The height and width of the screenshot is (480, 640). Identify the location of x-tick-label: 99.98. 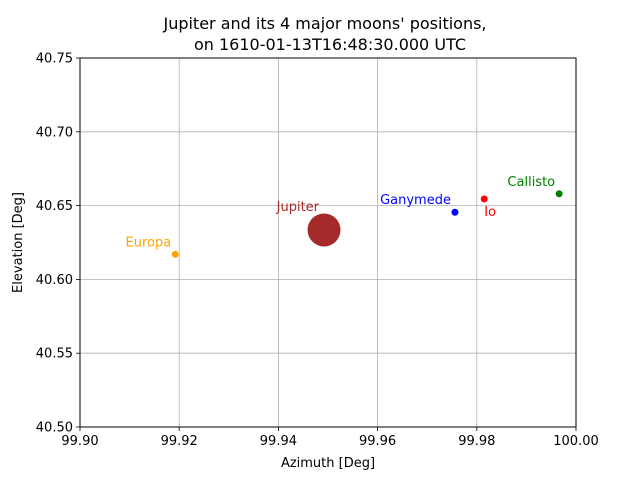
(476, 441).